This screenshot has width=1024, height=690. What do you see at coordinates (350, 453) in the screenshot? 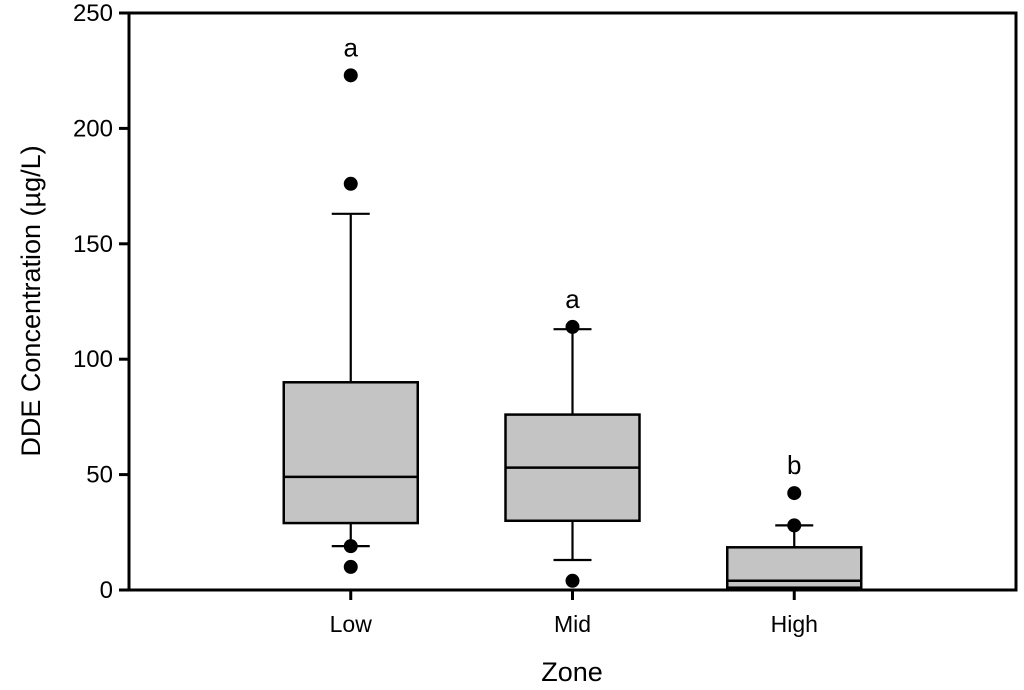
I see `iqr-box` at bounding box center [350, 453].